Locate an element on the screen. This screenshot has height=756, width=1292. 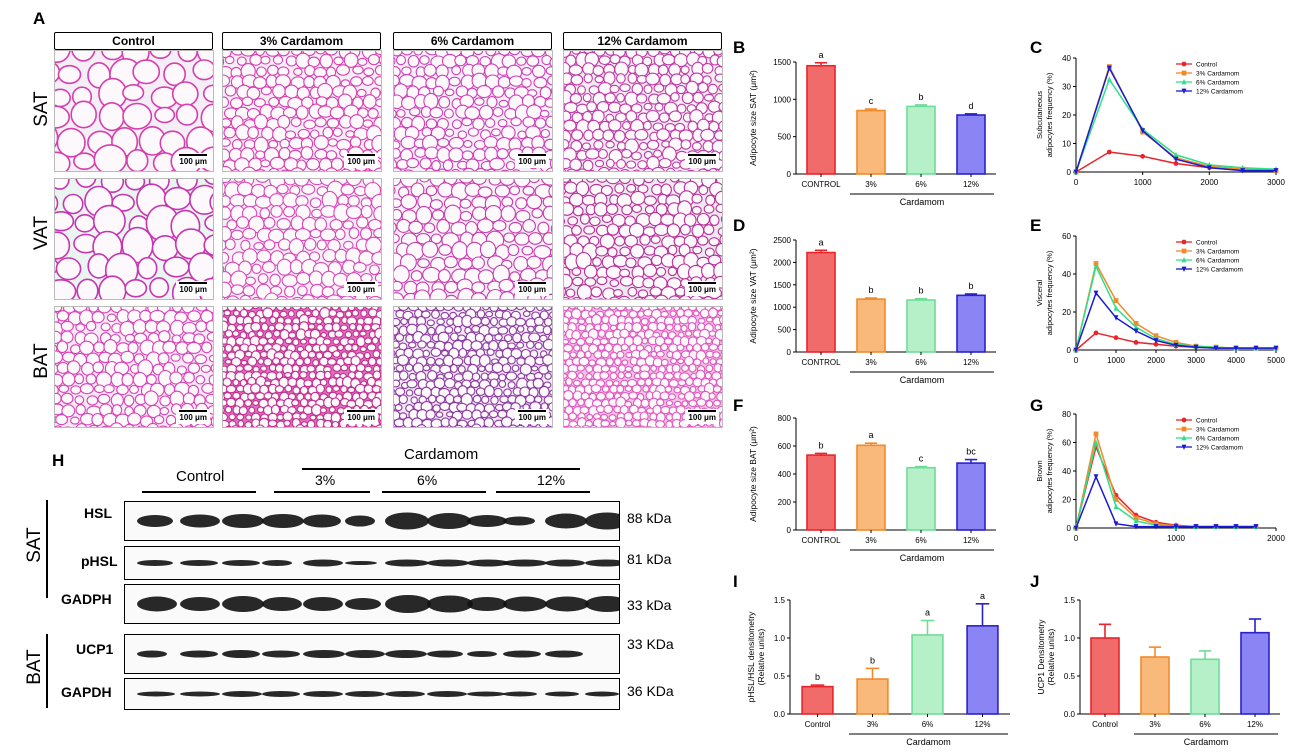
western-kda-label: 33 KDa is located at coordinates (650, 644).